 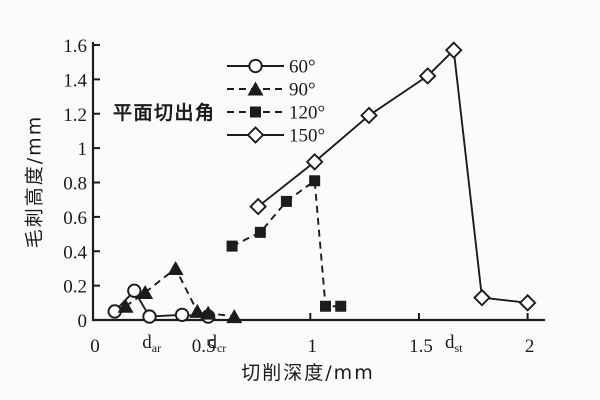 What do you see at coordinates (75, 115) in the screenshot?
I see `y-tick-label: 1.2` at bounding box center [75, 115].